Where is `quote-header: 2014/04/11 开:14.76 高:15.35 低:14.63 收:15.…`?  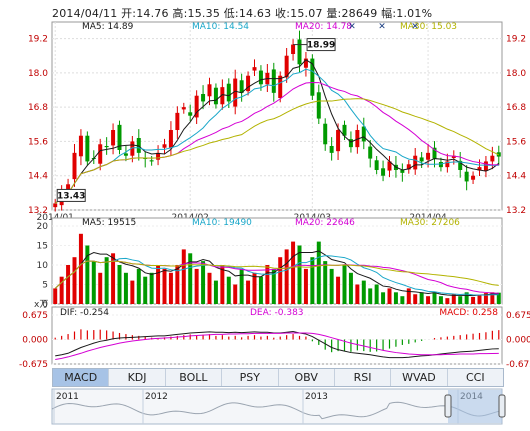 quote-header: 2014/04/11 开:14.76 高:15.35 低:14.63 收:15.… is located at coordinates (242, 13).